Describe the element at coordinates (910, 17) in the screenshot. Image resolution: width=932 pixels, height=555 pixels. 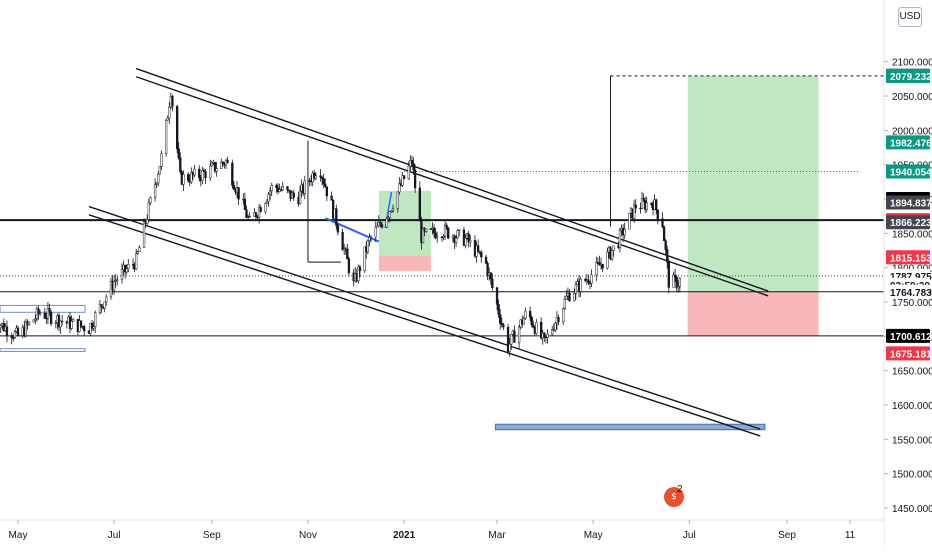
I see `currency-badge: USD` at that location.